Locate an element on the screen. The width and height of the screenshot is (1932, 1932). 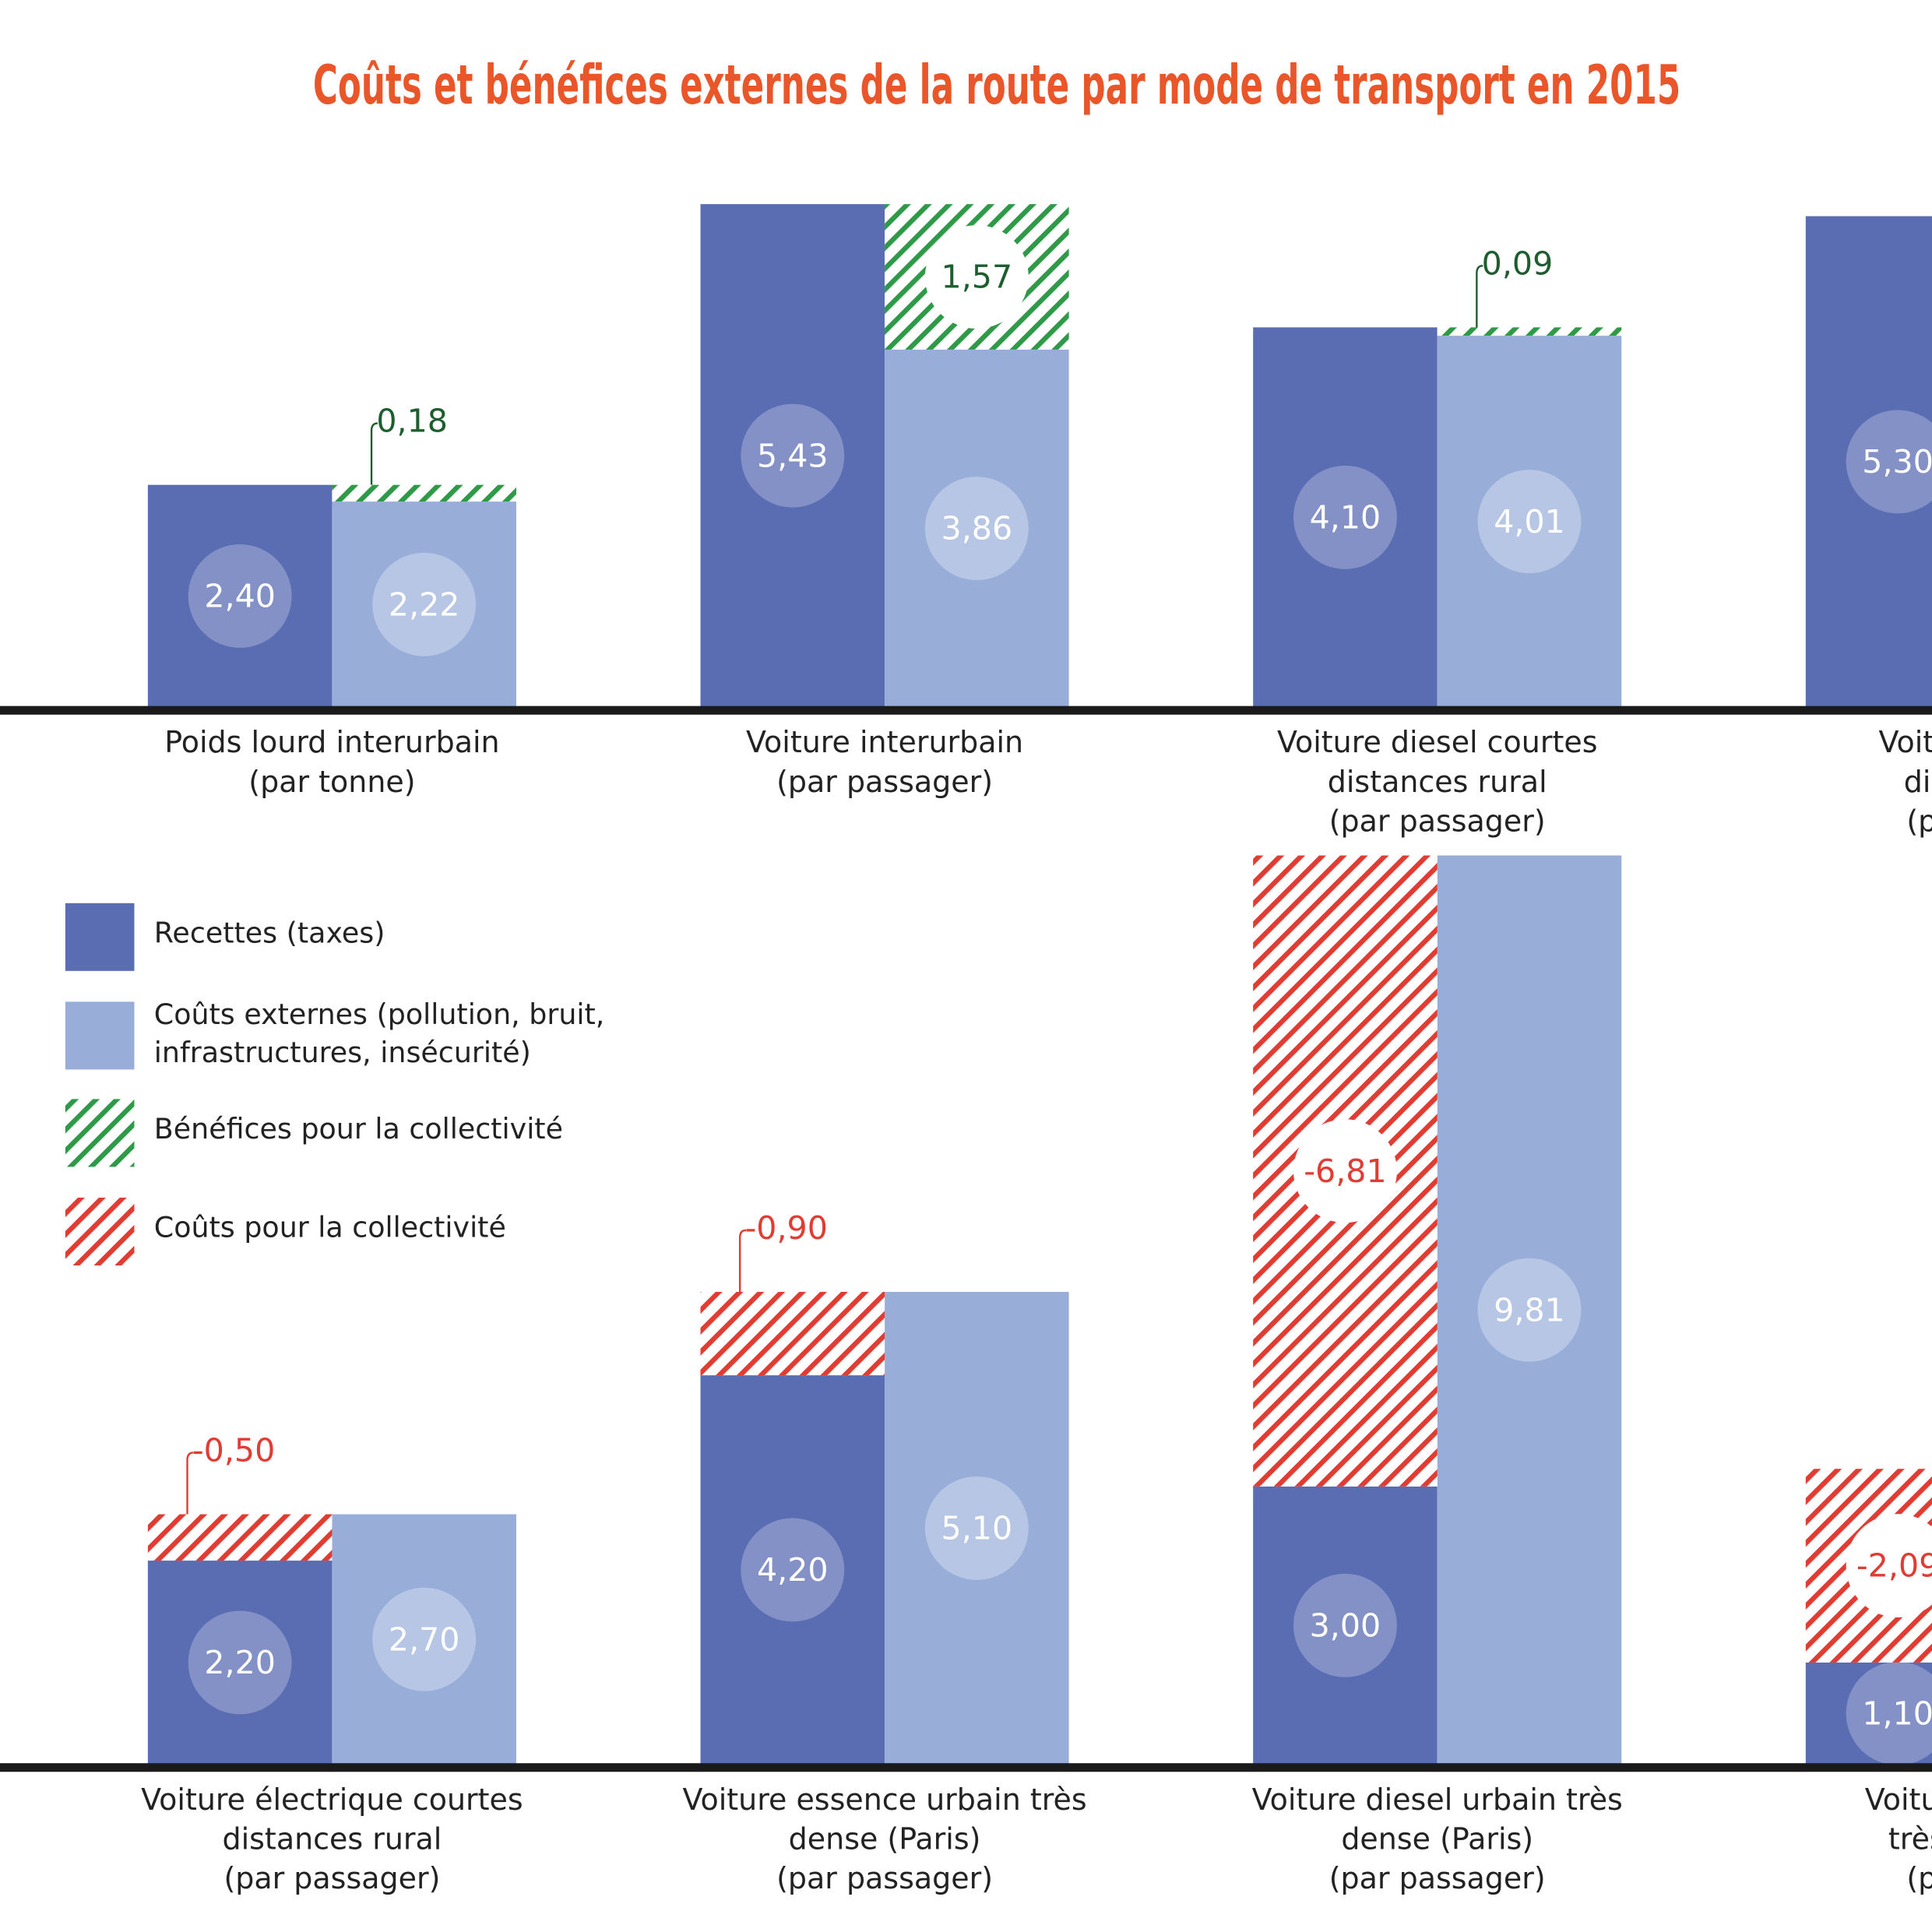
value-label: 0,18 is located at coordinates (412, 421).